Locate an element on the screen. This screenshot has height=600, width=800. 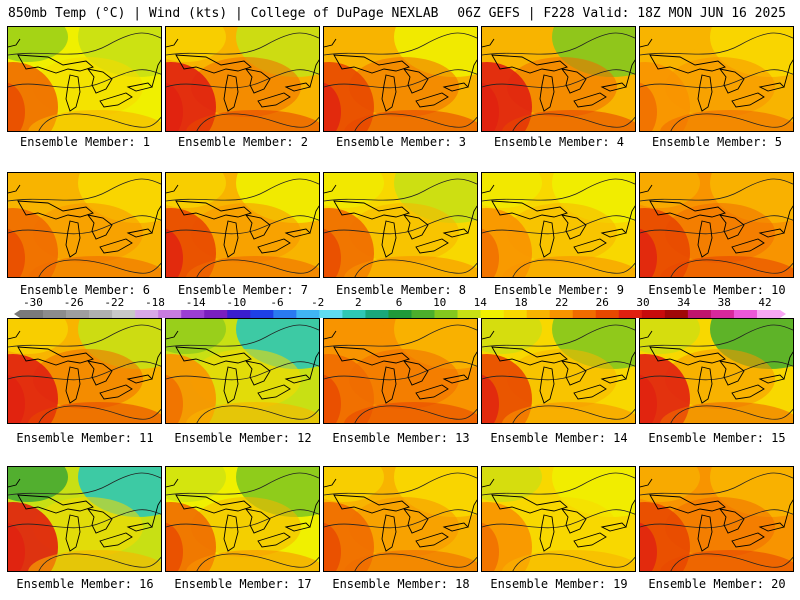
ensemble-member-label: Ensemble Member: 14 is located at coordinates (559, 438).